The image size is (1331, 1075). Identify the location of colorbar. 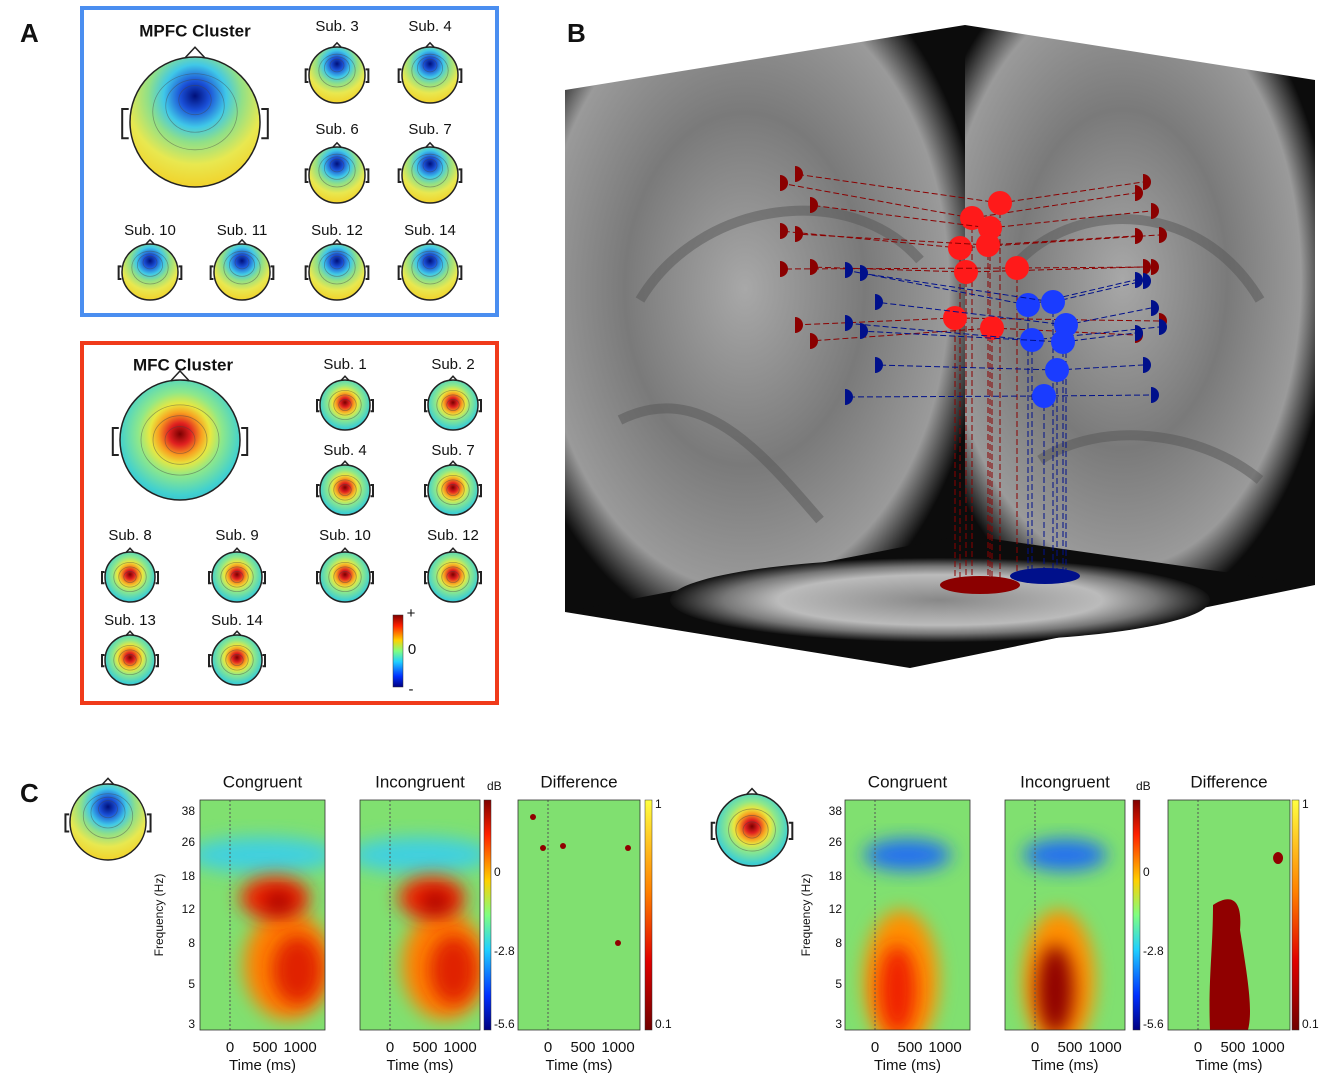
(648, 915).